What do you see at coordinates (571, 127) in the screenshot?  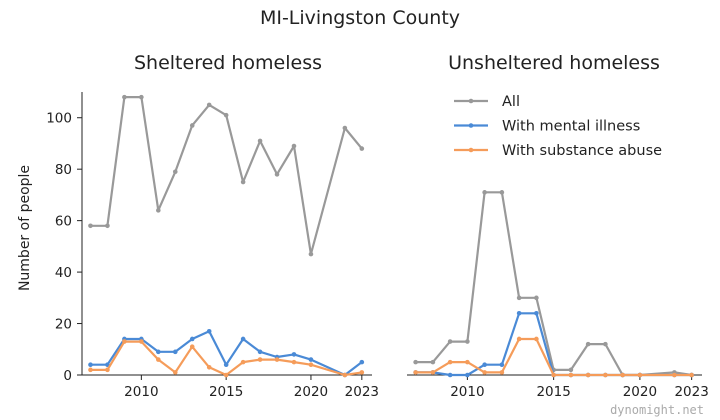 I see `legend-label-with-mental-illness: With mental illness` at bounding box center [571, 127].